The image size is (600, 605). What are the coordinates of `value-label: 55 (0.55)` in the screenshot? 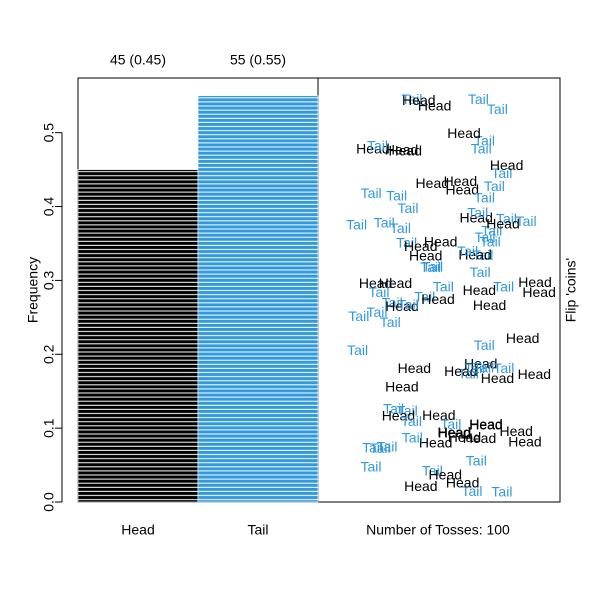 It's located at (258, 60).